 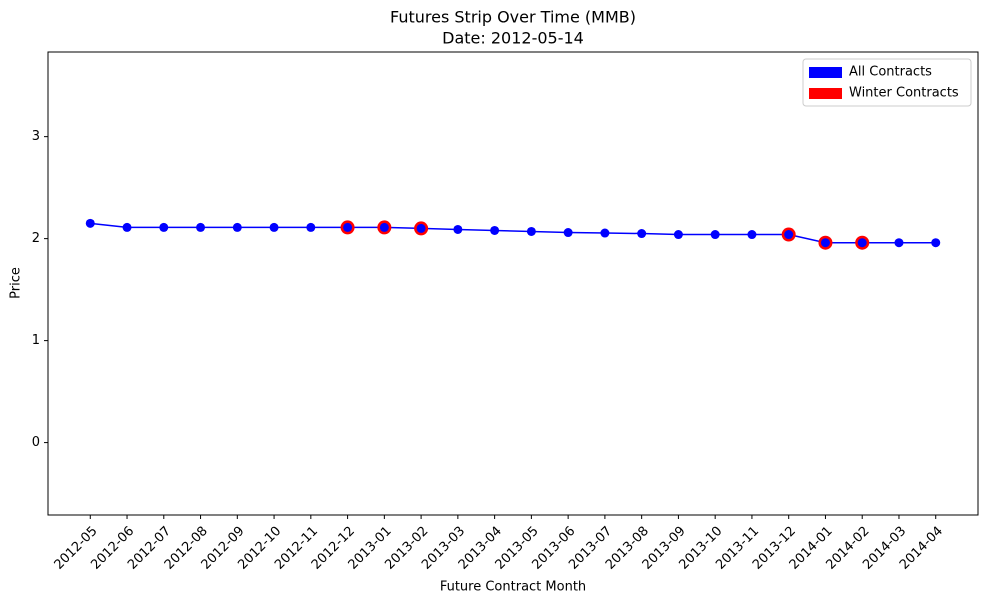 What do you see at coordinates (887, 82) in the screenshot?
I see `legend-box` at bounding box center [887, 82].